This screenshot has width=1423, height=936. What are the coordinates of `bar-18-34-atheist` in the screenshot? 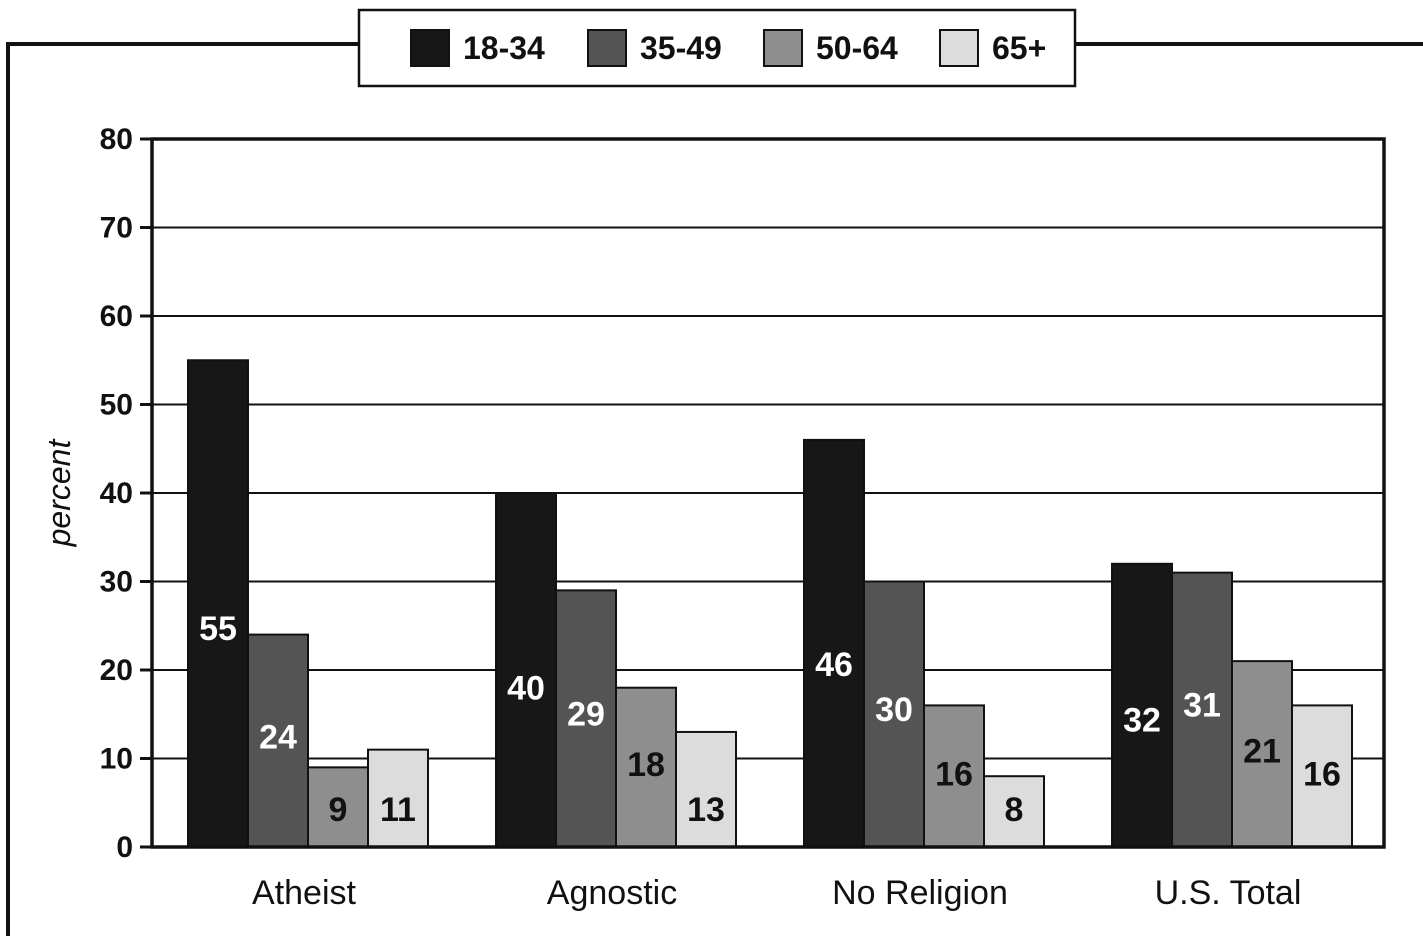 It's located at (218, 603).